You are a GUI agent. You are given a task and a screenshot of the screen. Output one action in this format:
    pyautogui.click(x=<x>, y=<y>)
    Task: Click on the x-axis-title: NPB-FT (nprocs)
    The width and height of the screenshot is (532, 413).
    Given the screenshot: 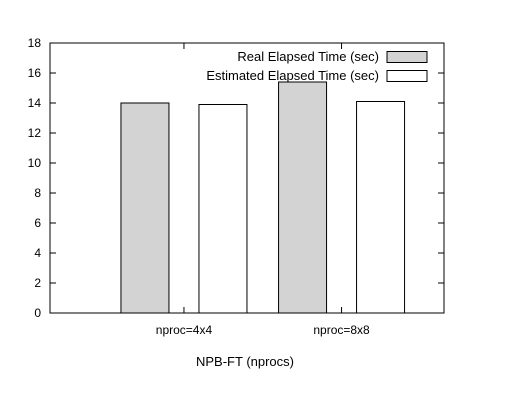 What is the action you would take?
    pyautogui.click(x=245, y=361)
    